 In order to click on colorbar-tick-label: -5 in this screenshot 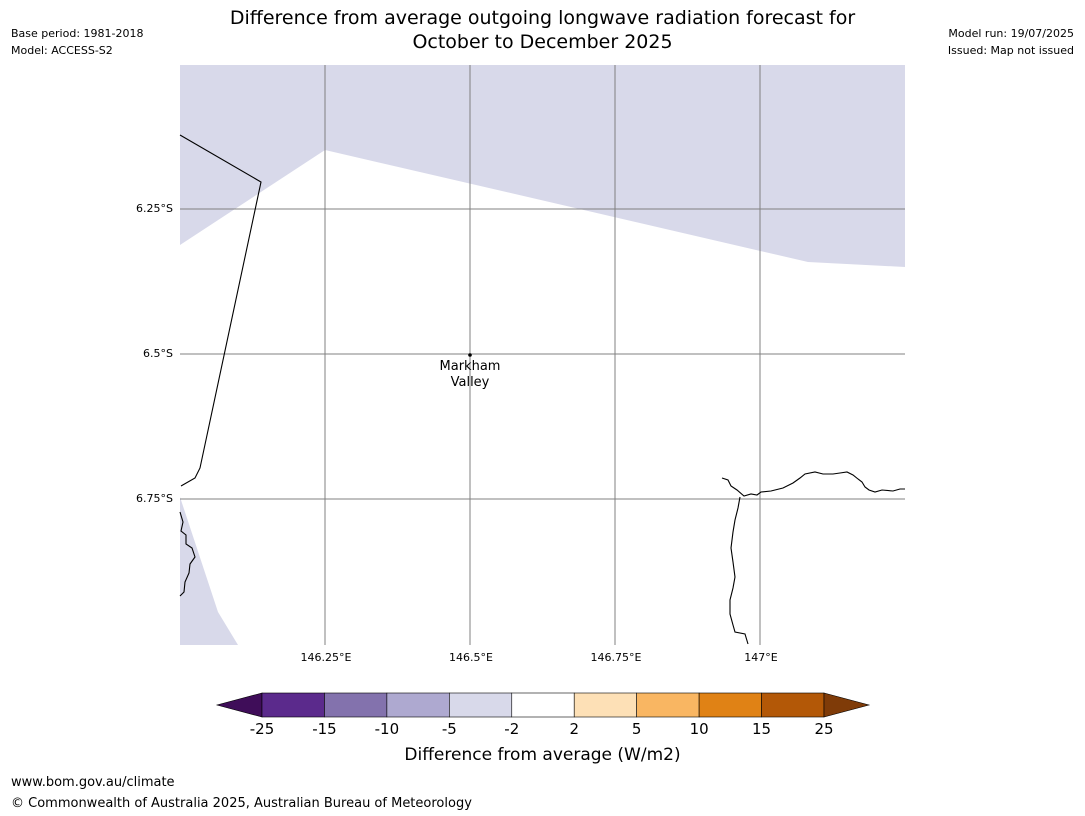, I will do `click(449, 729)`.